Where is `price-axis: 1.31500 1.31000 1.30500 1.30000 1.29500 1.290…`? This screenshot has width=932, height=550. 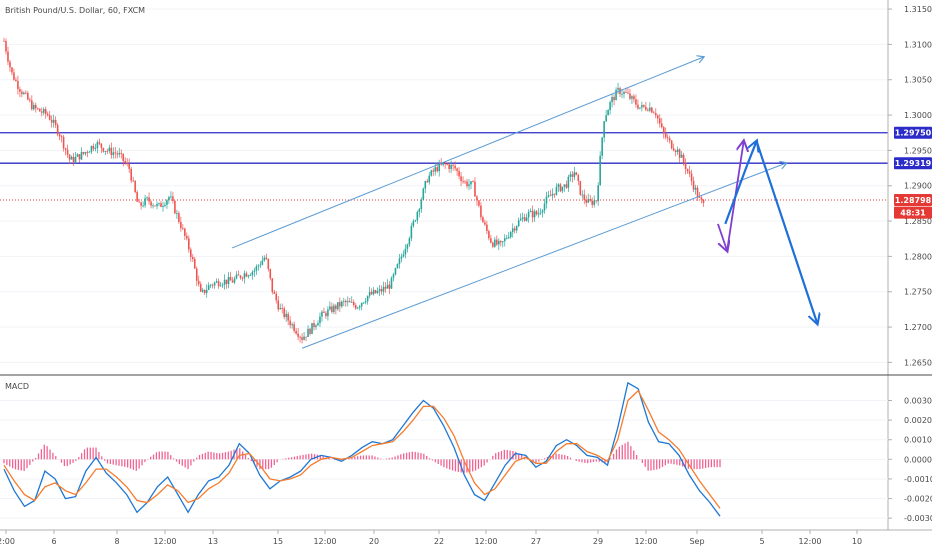
price-axis: 1.31500 1.31000 1.30500 1.30000 1.29500 1.290… is located at coordinates (910, 186).